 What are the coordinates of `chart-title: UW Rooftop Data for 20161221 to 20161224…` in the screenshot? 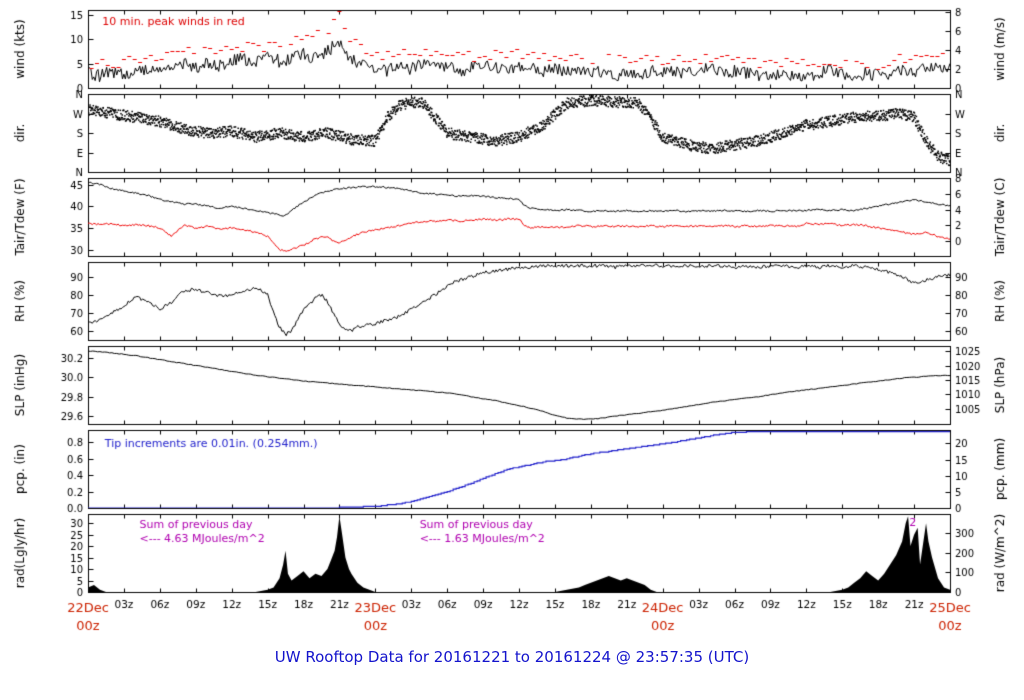 It's located at (512, 657).